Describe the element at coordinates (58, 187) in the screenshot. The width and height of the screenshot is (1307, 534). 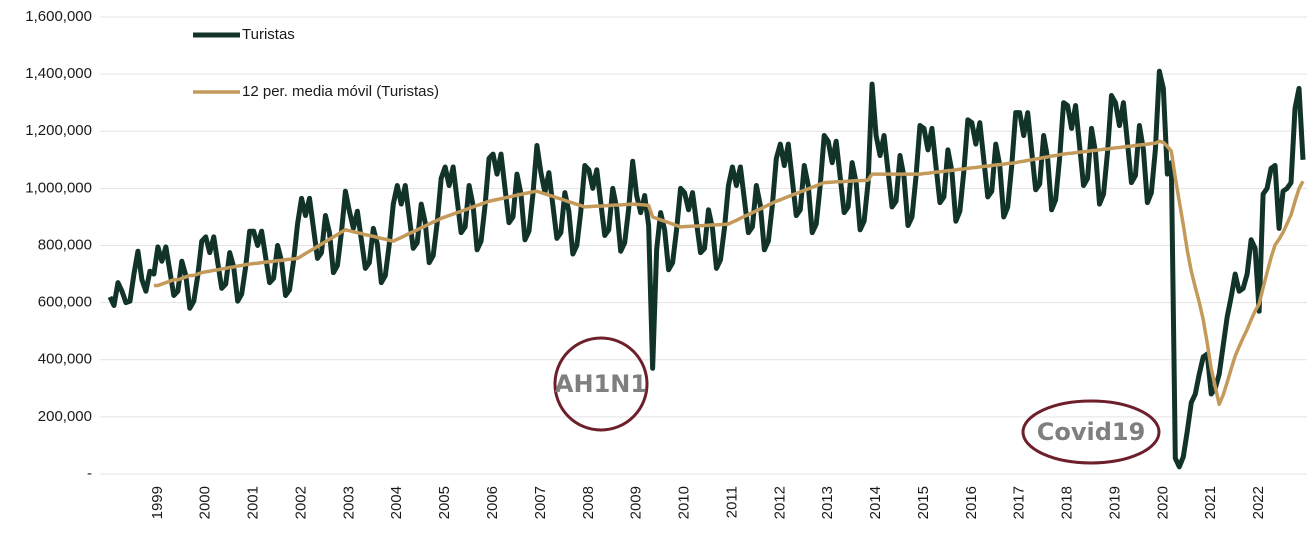
I see `y-tick-label: 1,000,000` at that location.